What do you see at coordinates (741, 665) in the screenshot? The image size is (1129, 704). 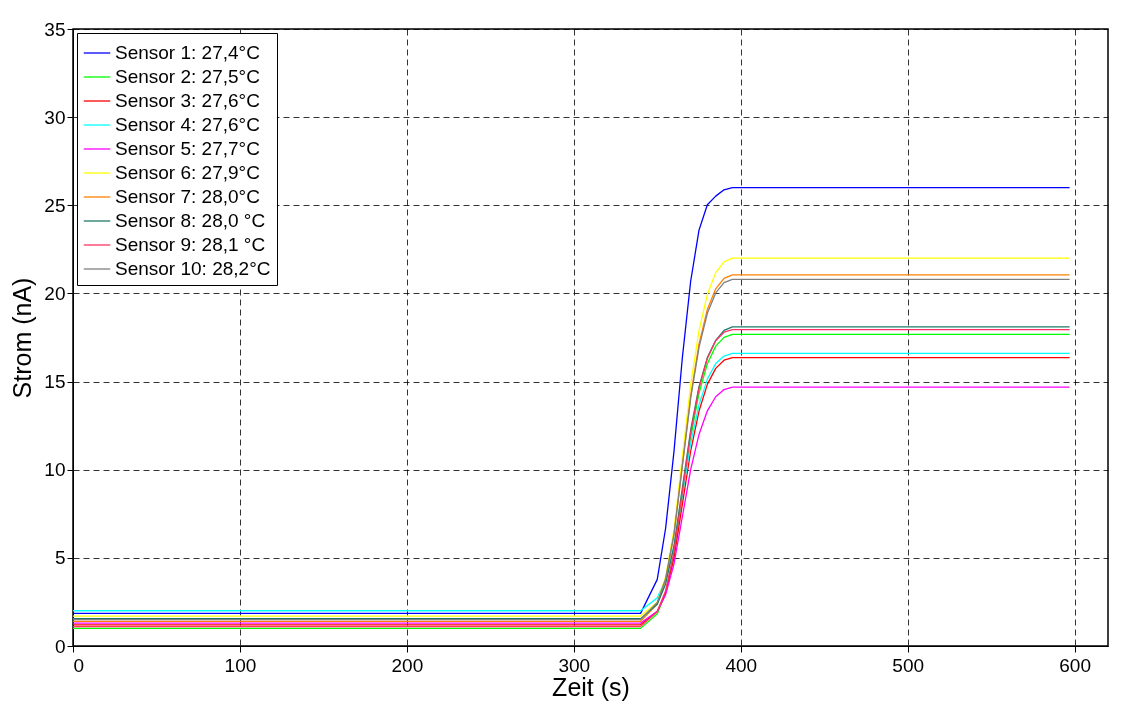 I see `x-tick-label: 400` at bounding box center [741, 665].